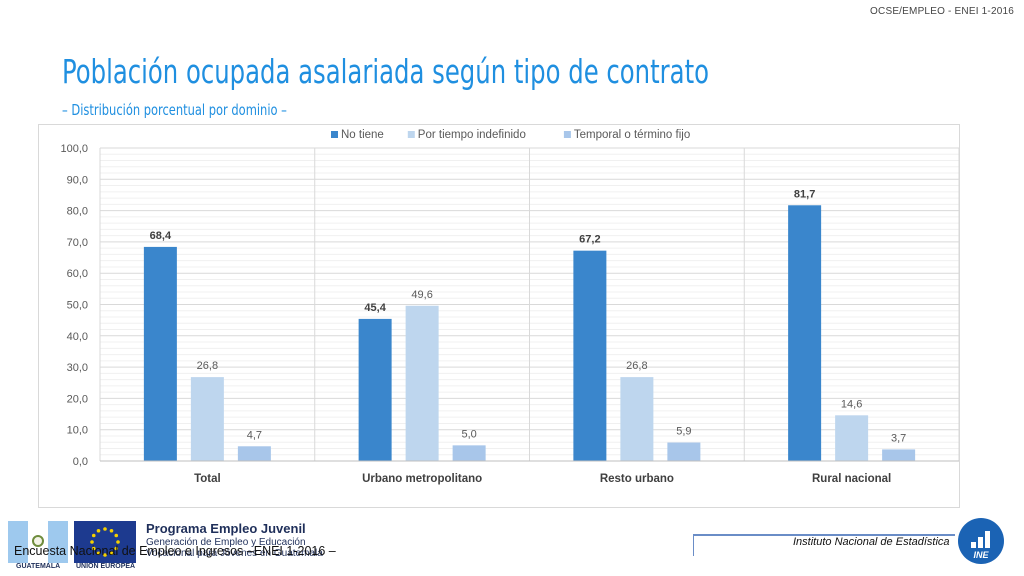 Image resolution: width=1024 pixels, height=576 pixels. What do you see at coordinates (693, 545) in the screenshot?
I see `footer-tick` at bounding box center [693, 545].